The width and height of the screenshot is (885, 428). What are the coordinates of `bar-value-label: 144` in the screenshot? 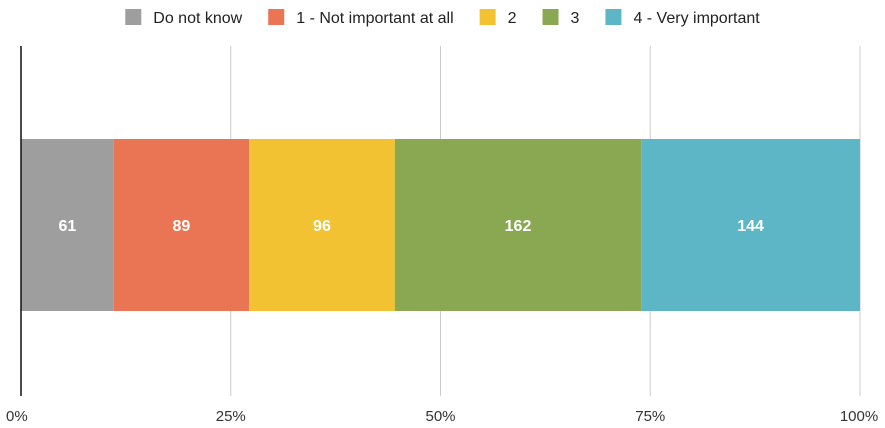 It's located at (750, 226).